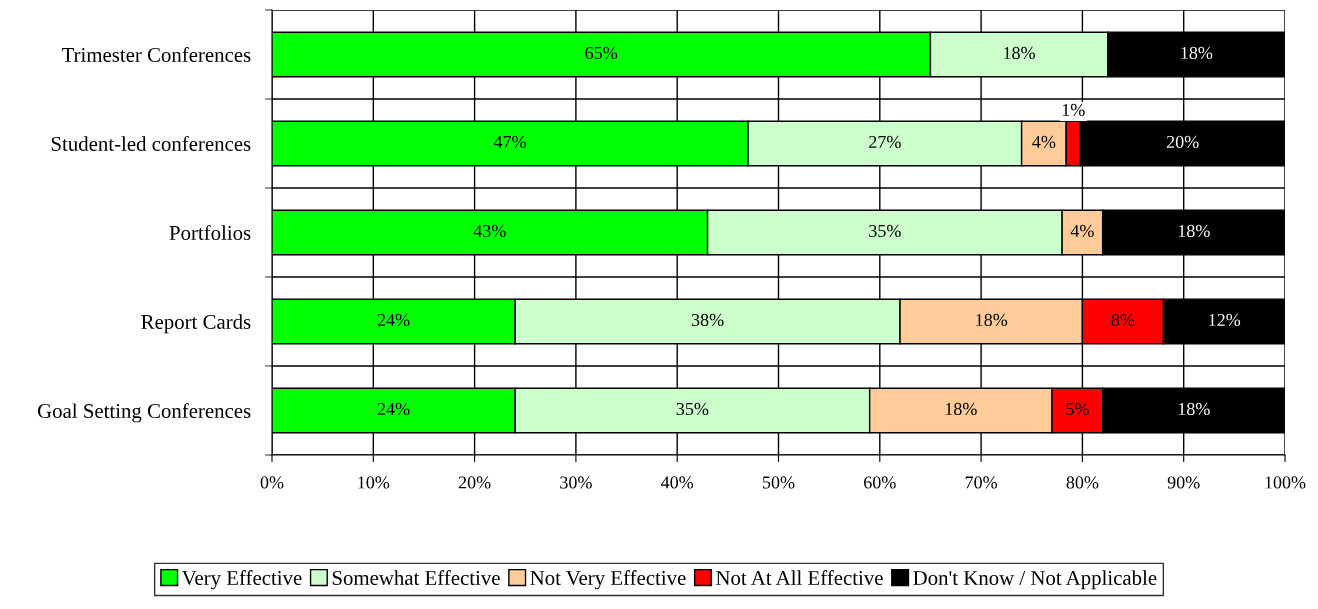 This screenshot has height=609, width=1318. Describe the element at coordinates (601, 53) in the screenshot. I see `data-label: 65%` at that location.